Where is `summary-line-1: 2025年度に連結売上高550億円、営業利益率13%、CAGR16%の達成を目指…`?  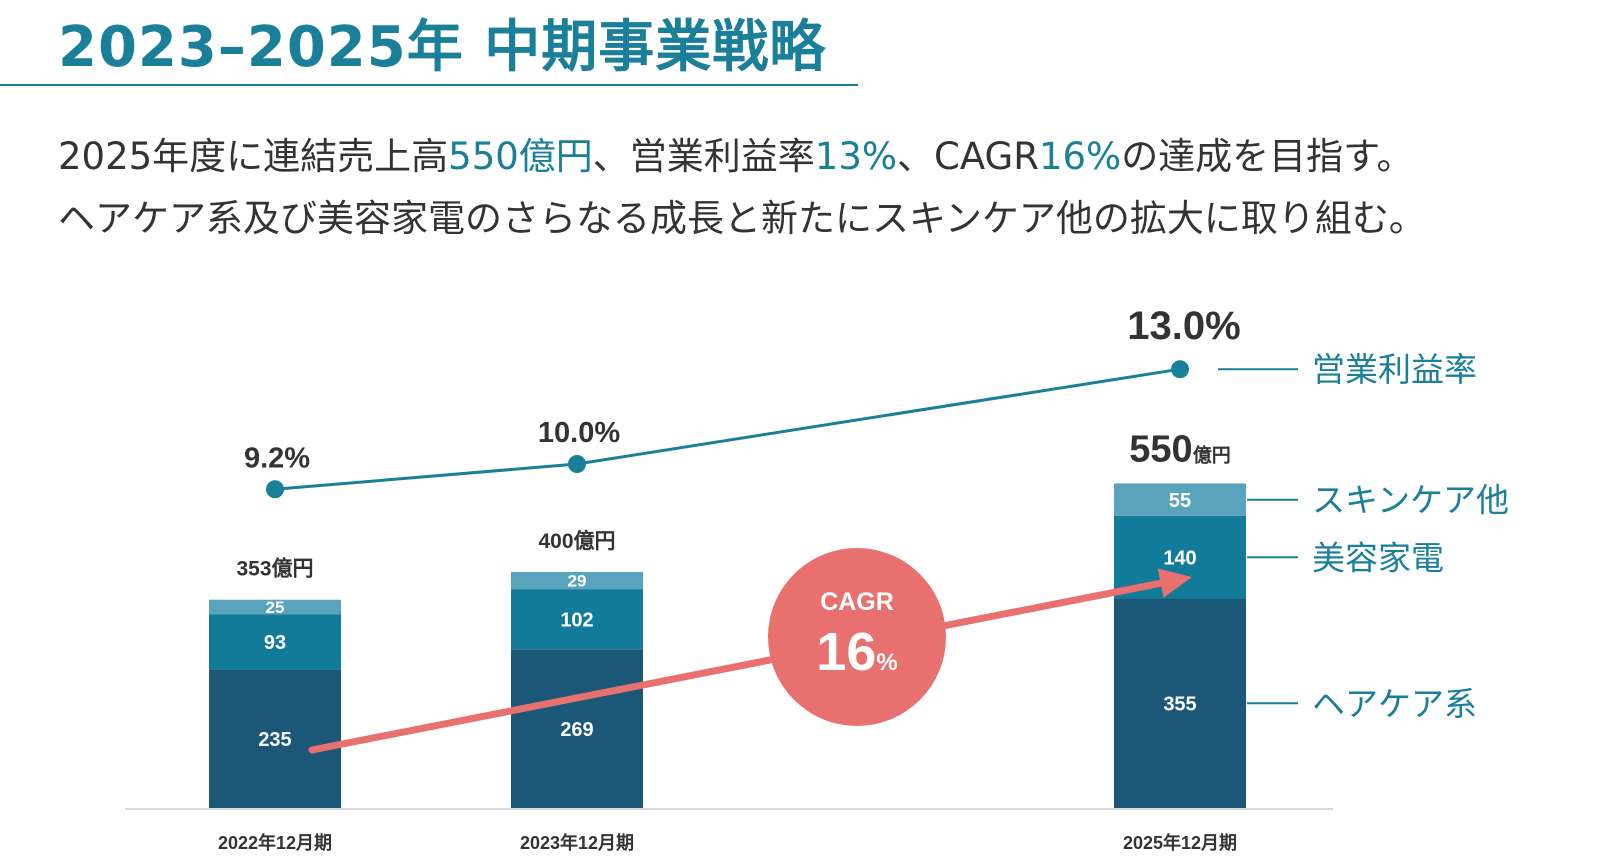
summary-line-1: 2025年度に連結売上高550億円、営業利益率13%、CAGR16%の達成を目指… is located at coordinates (736, 153).